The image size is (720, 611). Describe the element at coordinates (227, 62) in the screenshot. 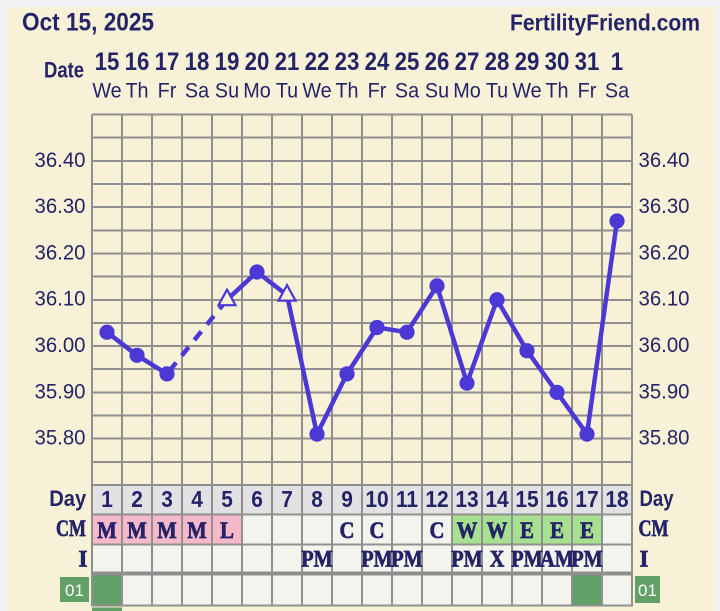

I see `svg-text: 19` at that location.